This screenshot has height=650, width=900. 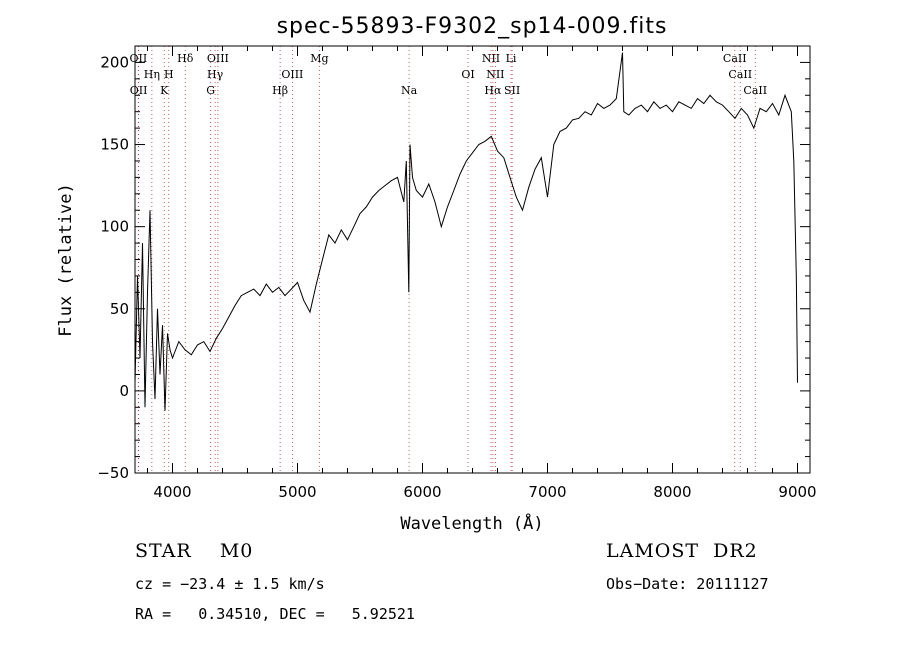 I want to click on y-axis-label: Flux (relative), so click(x=66, y=260).